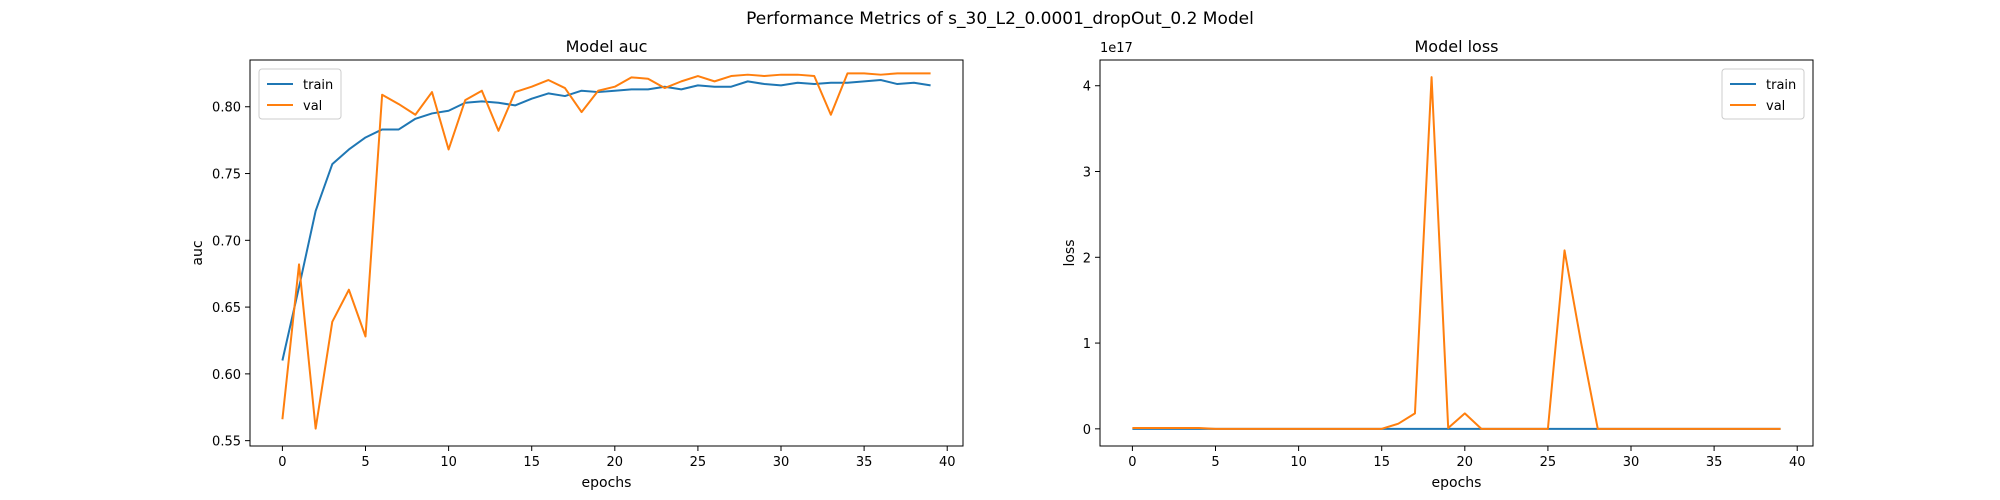 This screenshot has width=2000, height=500. What do you see at coordinates (1116, 48) in the screenshot?
I see `axis-offset-label: 1e17` at bounding box center [1116, 48].